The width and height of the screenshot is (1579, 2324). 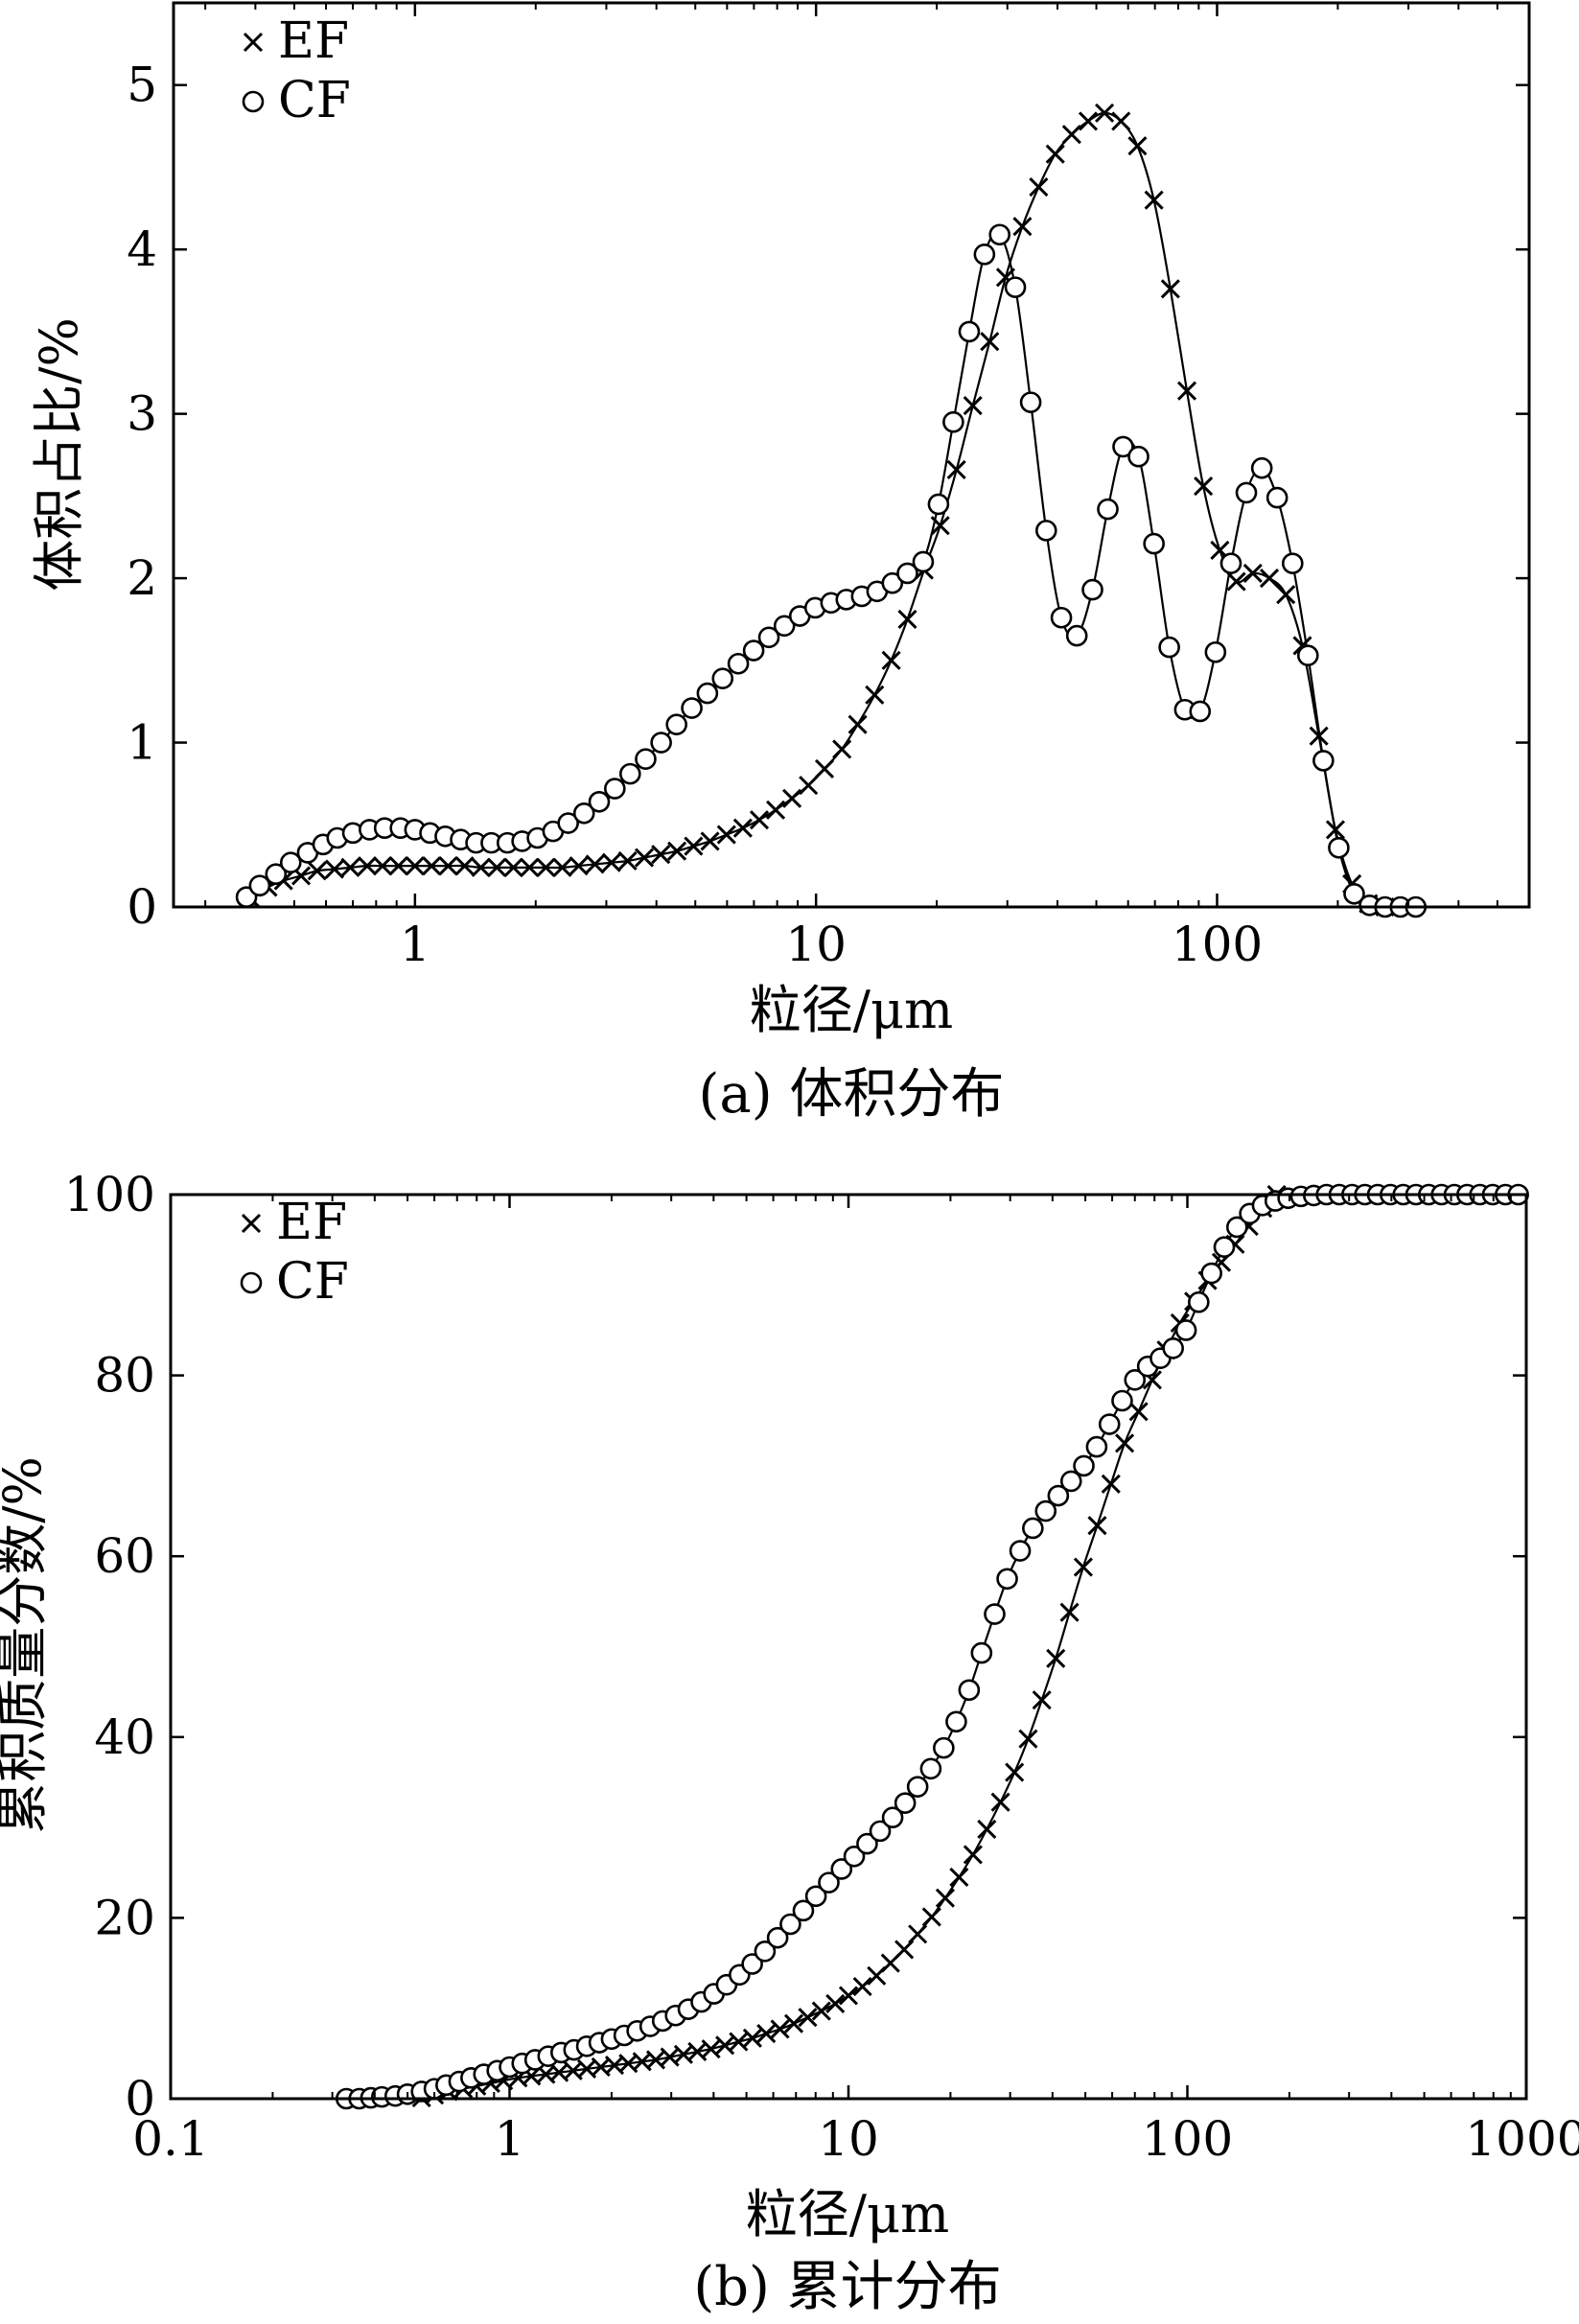 What do you see at coordinates (124, 1556) in the screenshot?
I see `y-tick-label: 60` at bounding box center [124, 1556].